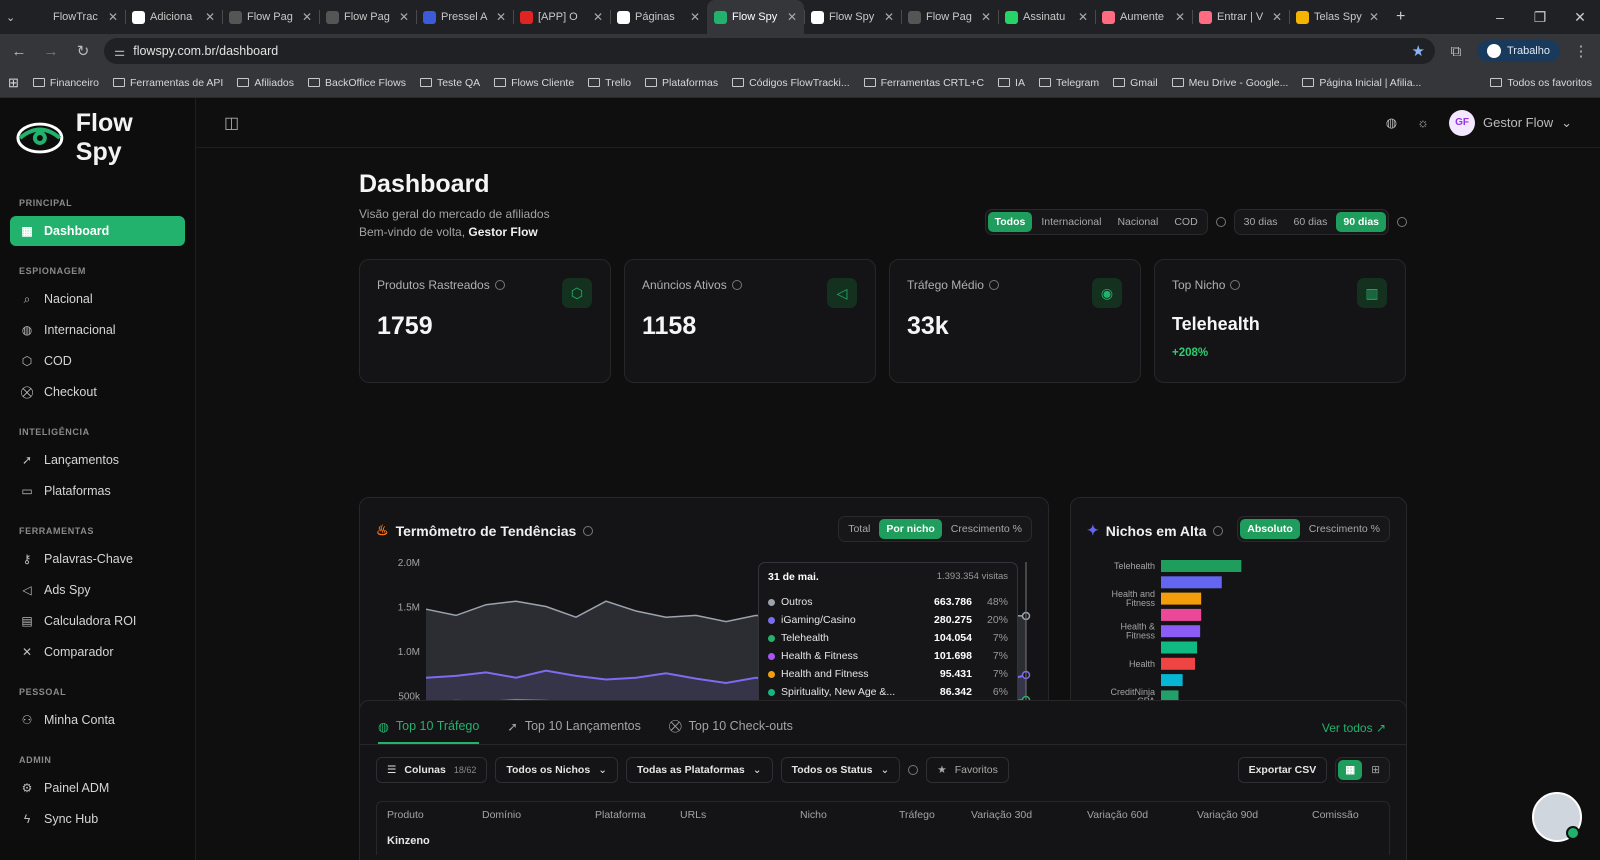 The width and height of the screenshot is (1600, 860). Describe the element at coordinates (449, 83) in the screenshot. I see `bookmark-item: Teste QA` at that location.